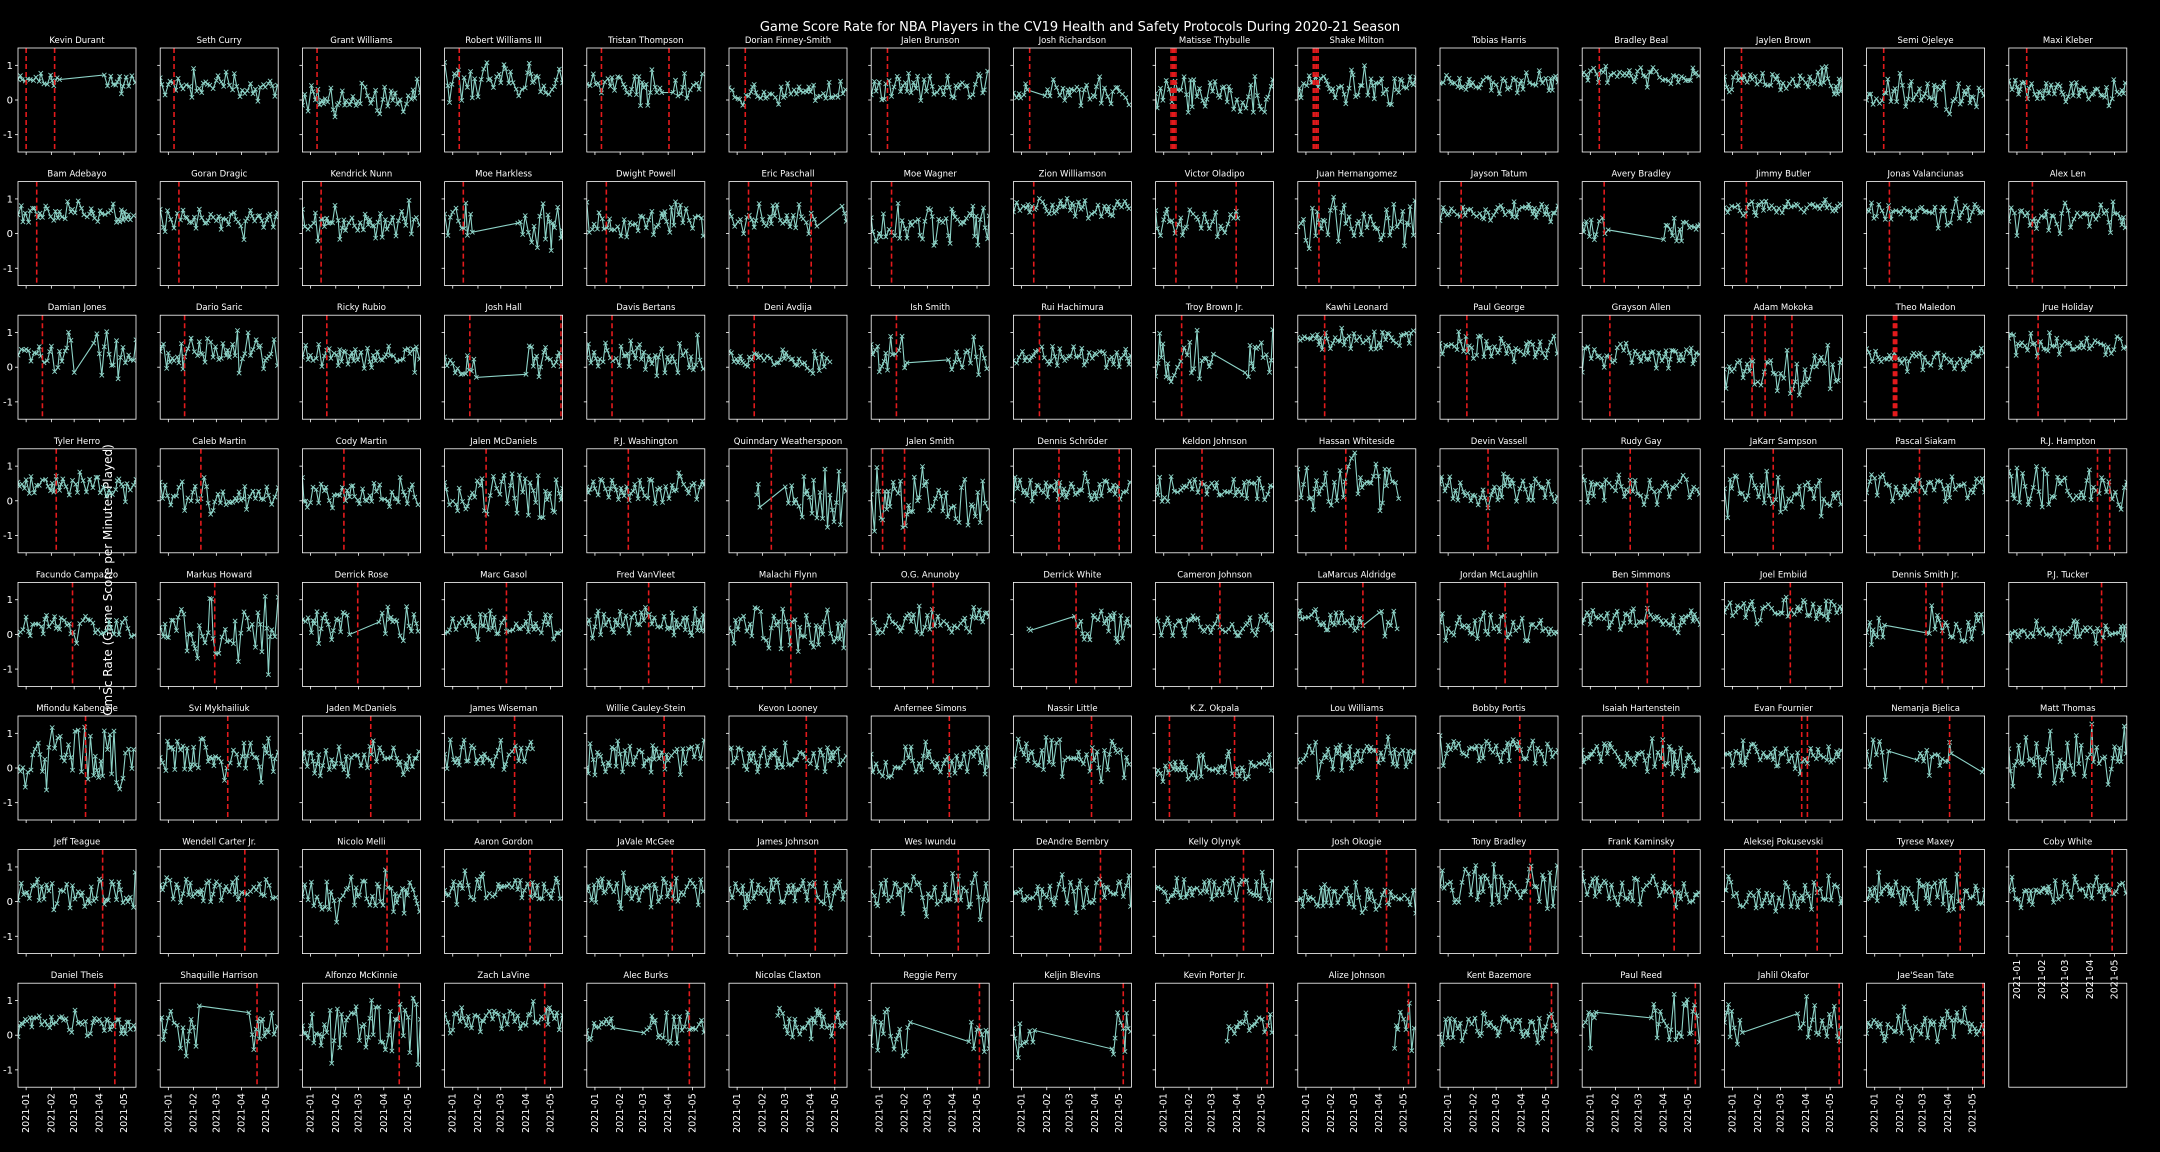 The width and height of the screenshot is (2160, 1152). What do you see at coordinates (788, 308) in the screenshot?
I see `panel-title: Deni Avdija` at bounding box center [788, 308].